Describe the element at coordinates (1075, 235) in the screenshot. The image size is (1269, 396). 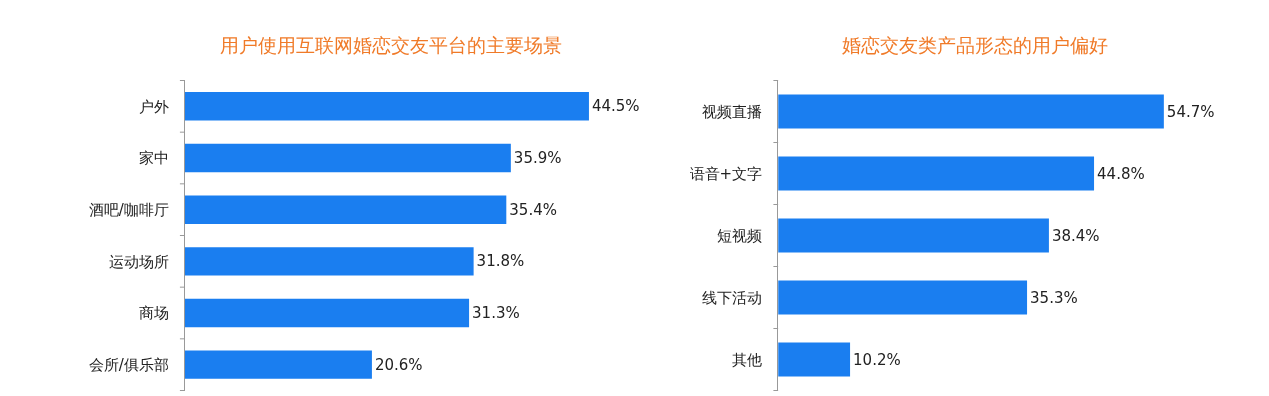
I see `data-label: 38.4%` at that location.